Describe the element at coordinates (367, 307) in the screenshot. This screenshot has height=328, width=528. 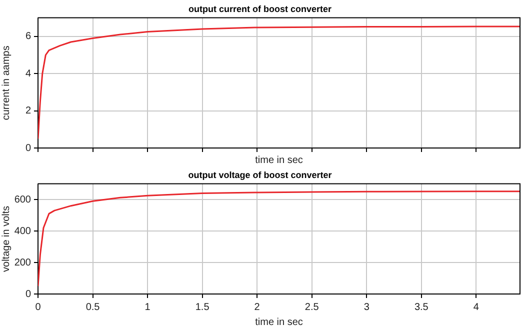
I see `x-tick-label: 3` at that location.